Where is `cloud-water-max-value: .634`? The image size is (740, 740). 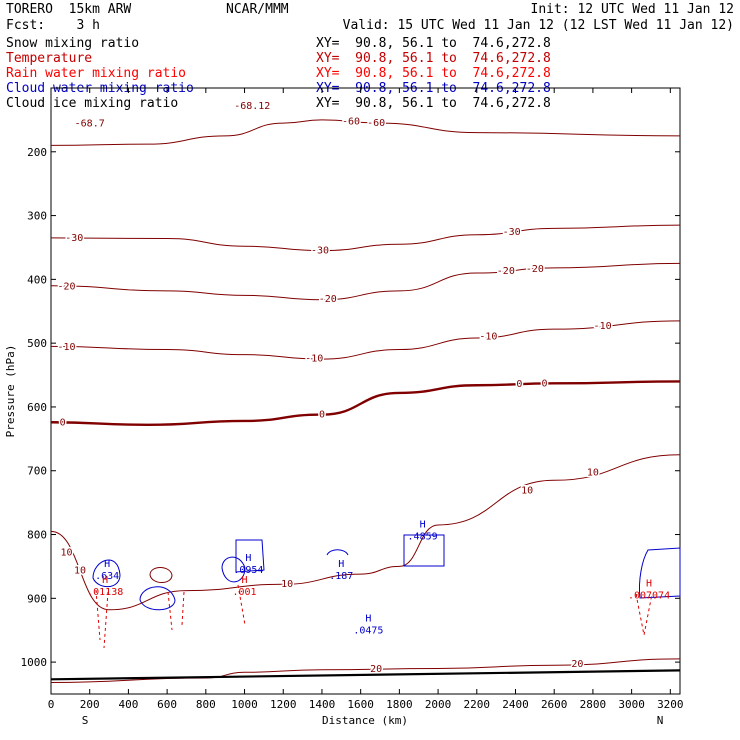 cloud-water-max-value: .634 is located at coordinates (107, 576).